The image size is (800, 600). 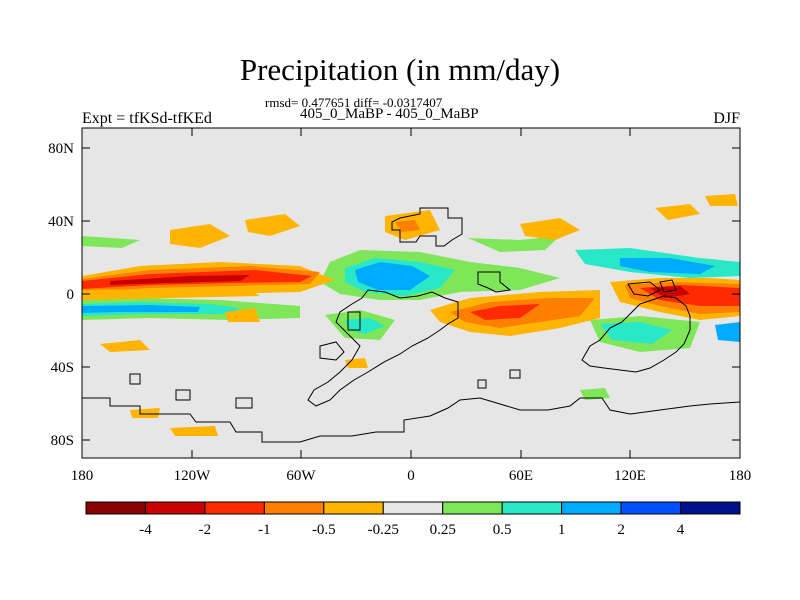 What do you see at coordinates (400, 69) in the screenshot?
I see `map-title: Precipitation (in mm/day)` at bounding box center [400, 69].